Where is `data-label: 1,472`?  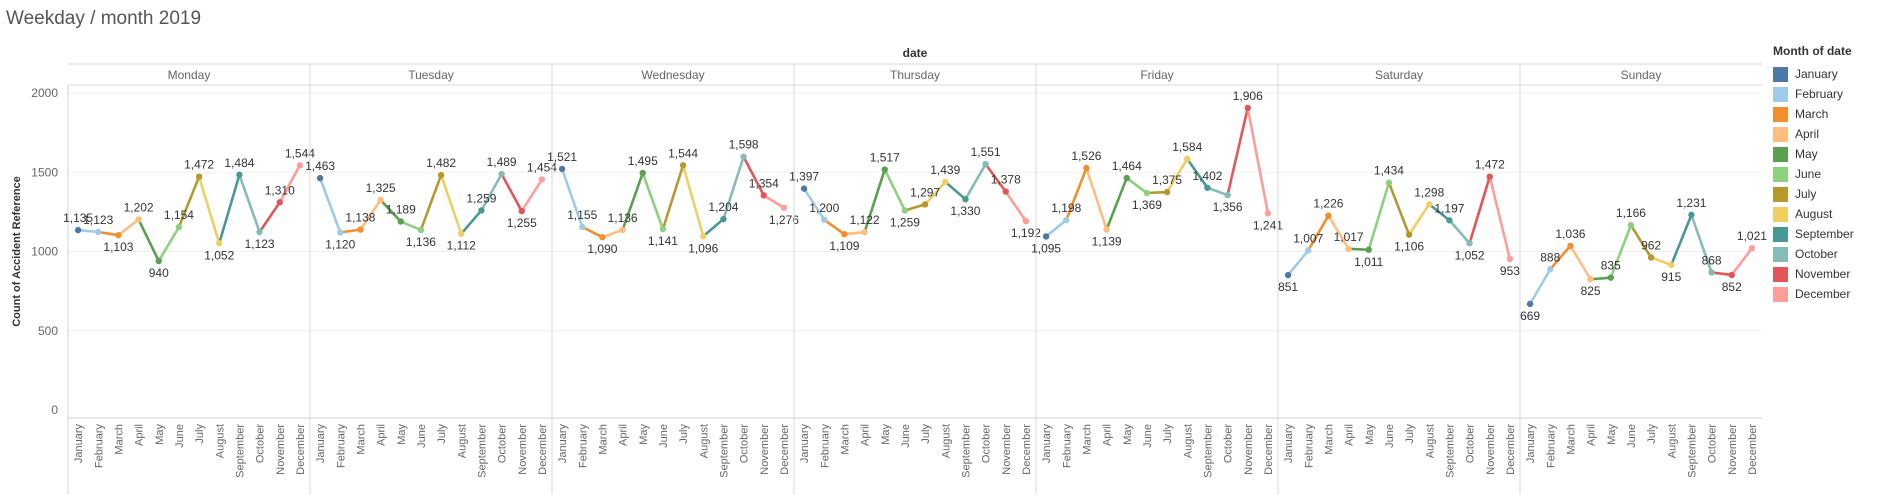 data-label: 1,472 is located at coordinates (1490, 165).